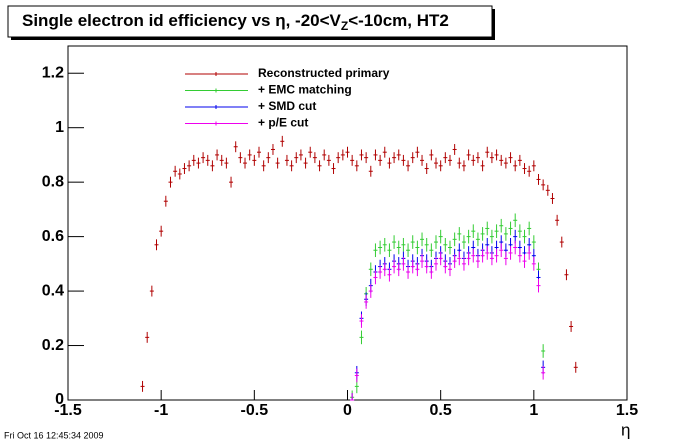  Describe the element at coordinates (53, 181) in the screenshot. I see `y-tick-label: 0.8` at that location.